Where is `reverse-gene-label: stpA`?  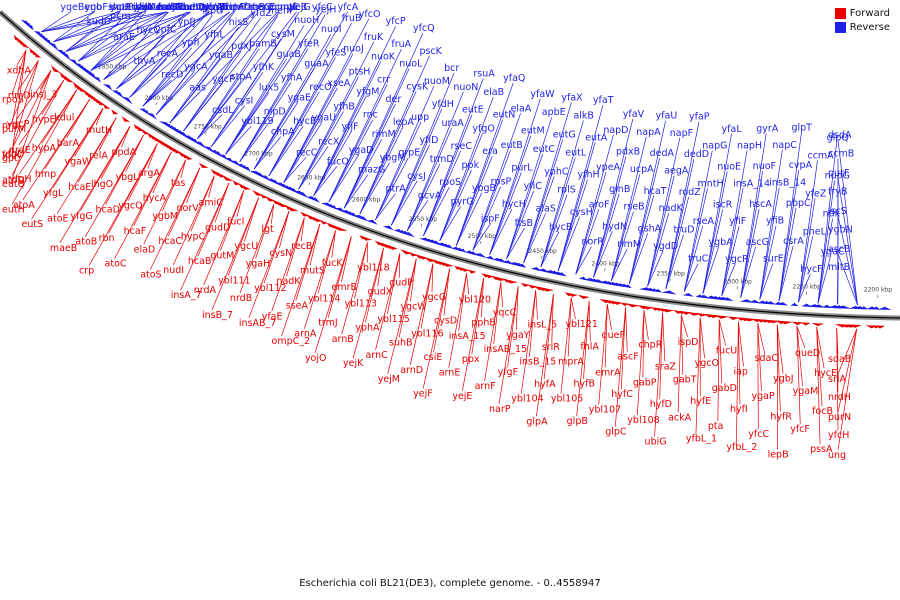
reverse-gene-label: stpA is located at coordinates (242, 77).